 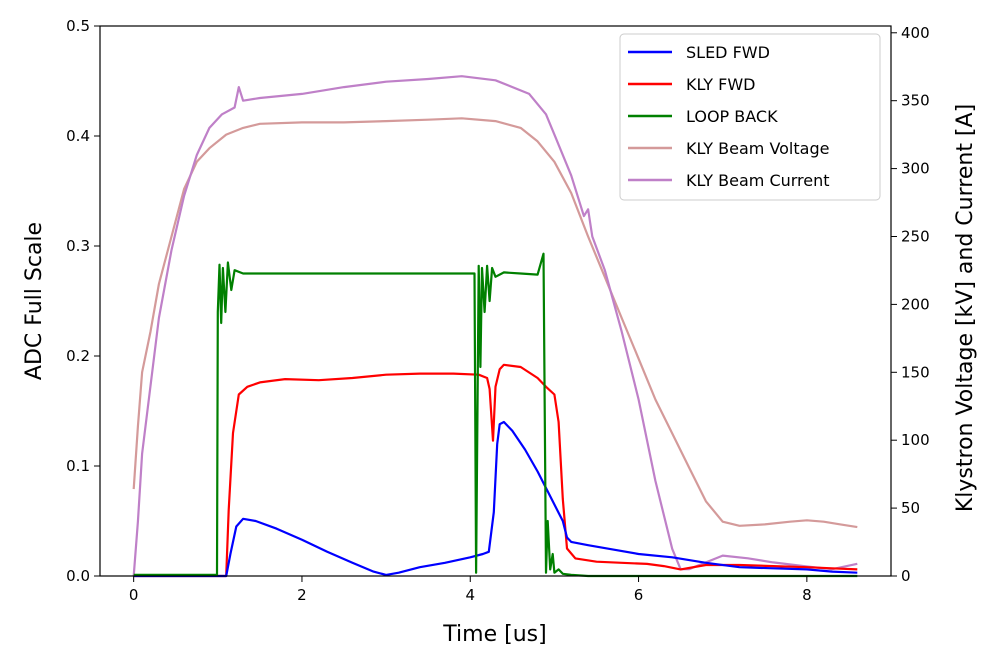 What do you see at coordinates (915, 372) in the screenshot?
I see `y-right-tick-label: 150` at bounding box center [915, 372].